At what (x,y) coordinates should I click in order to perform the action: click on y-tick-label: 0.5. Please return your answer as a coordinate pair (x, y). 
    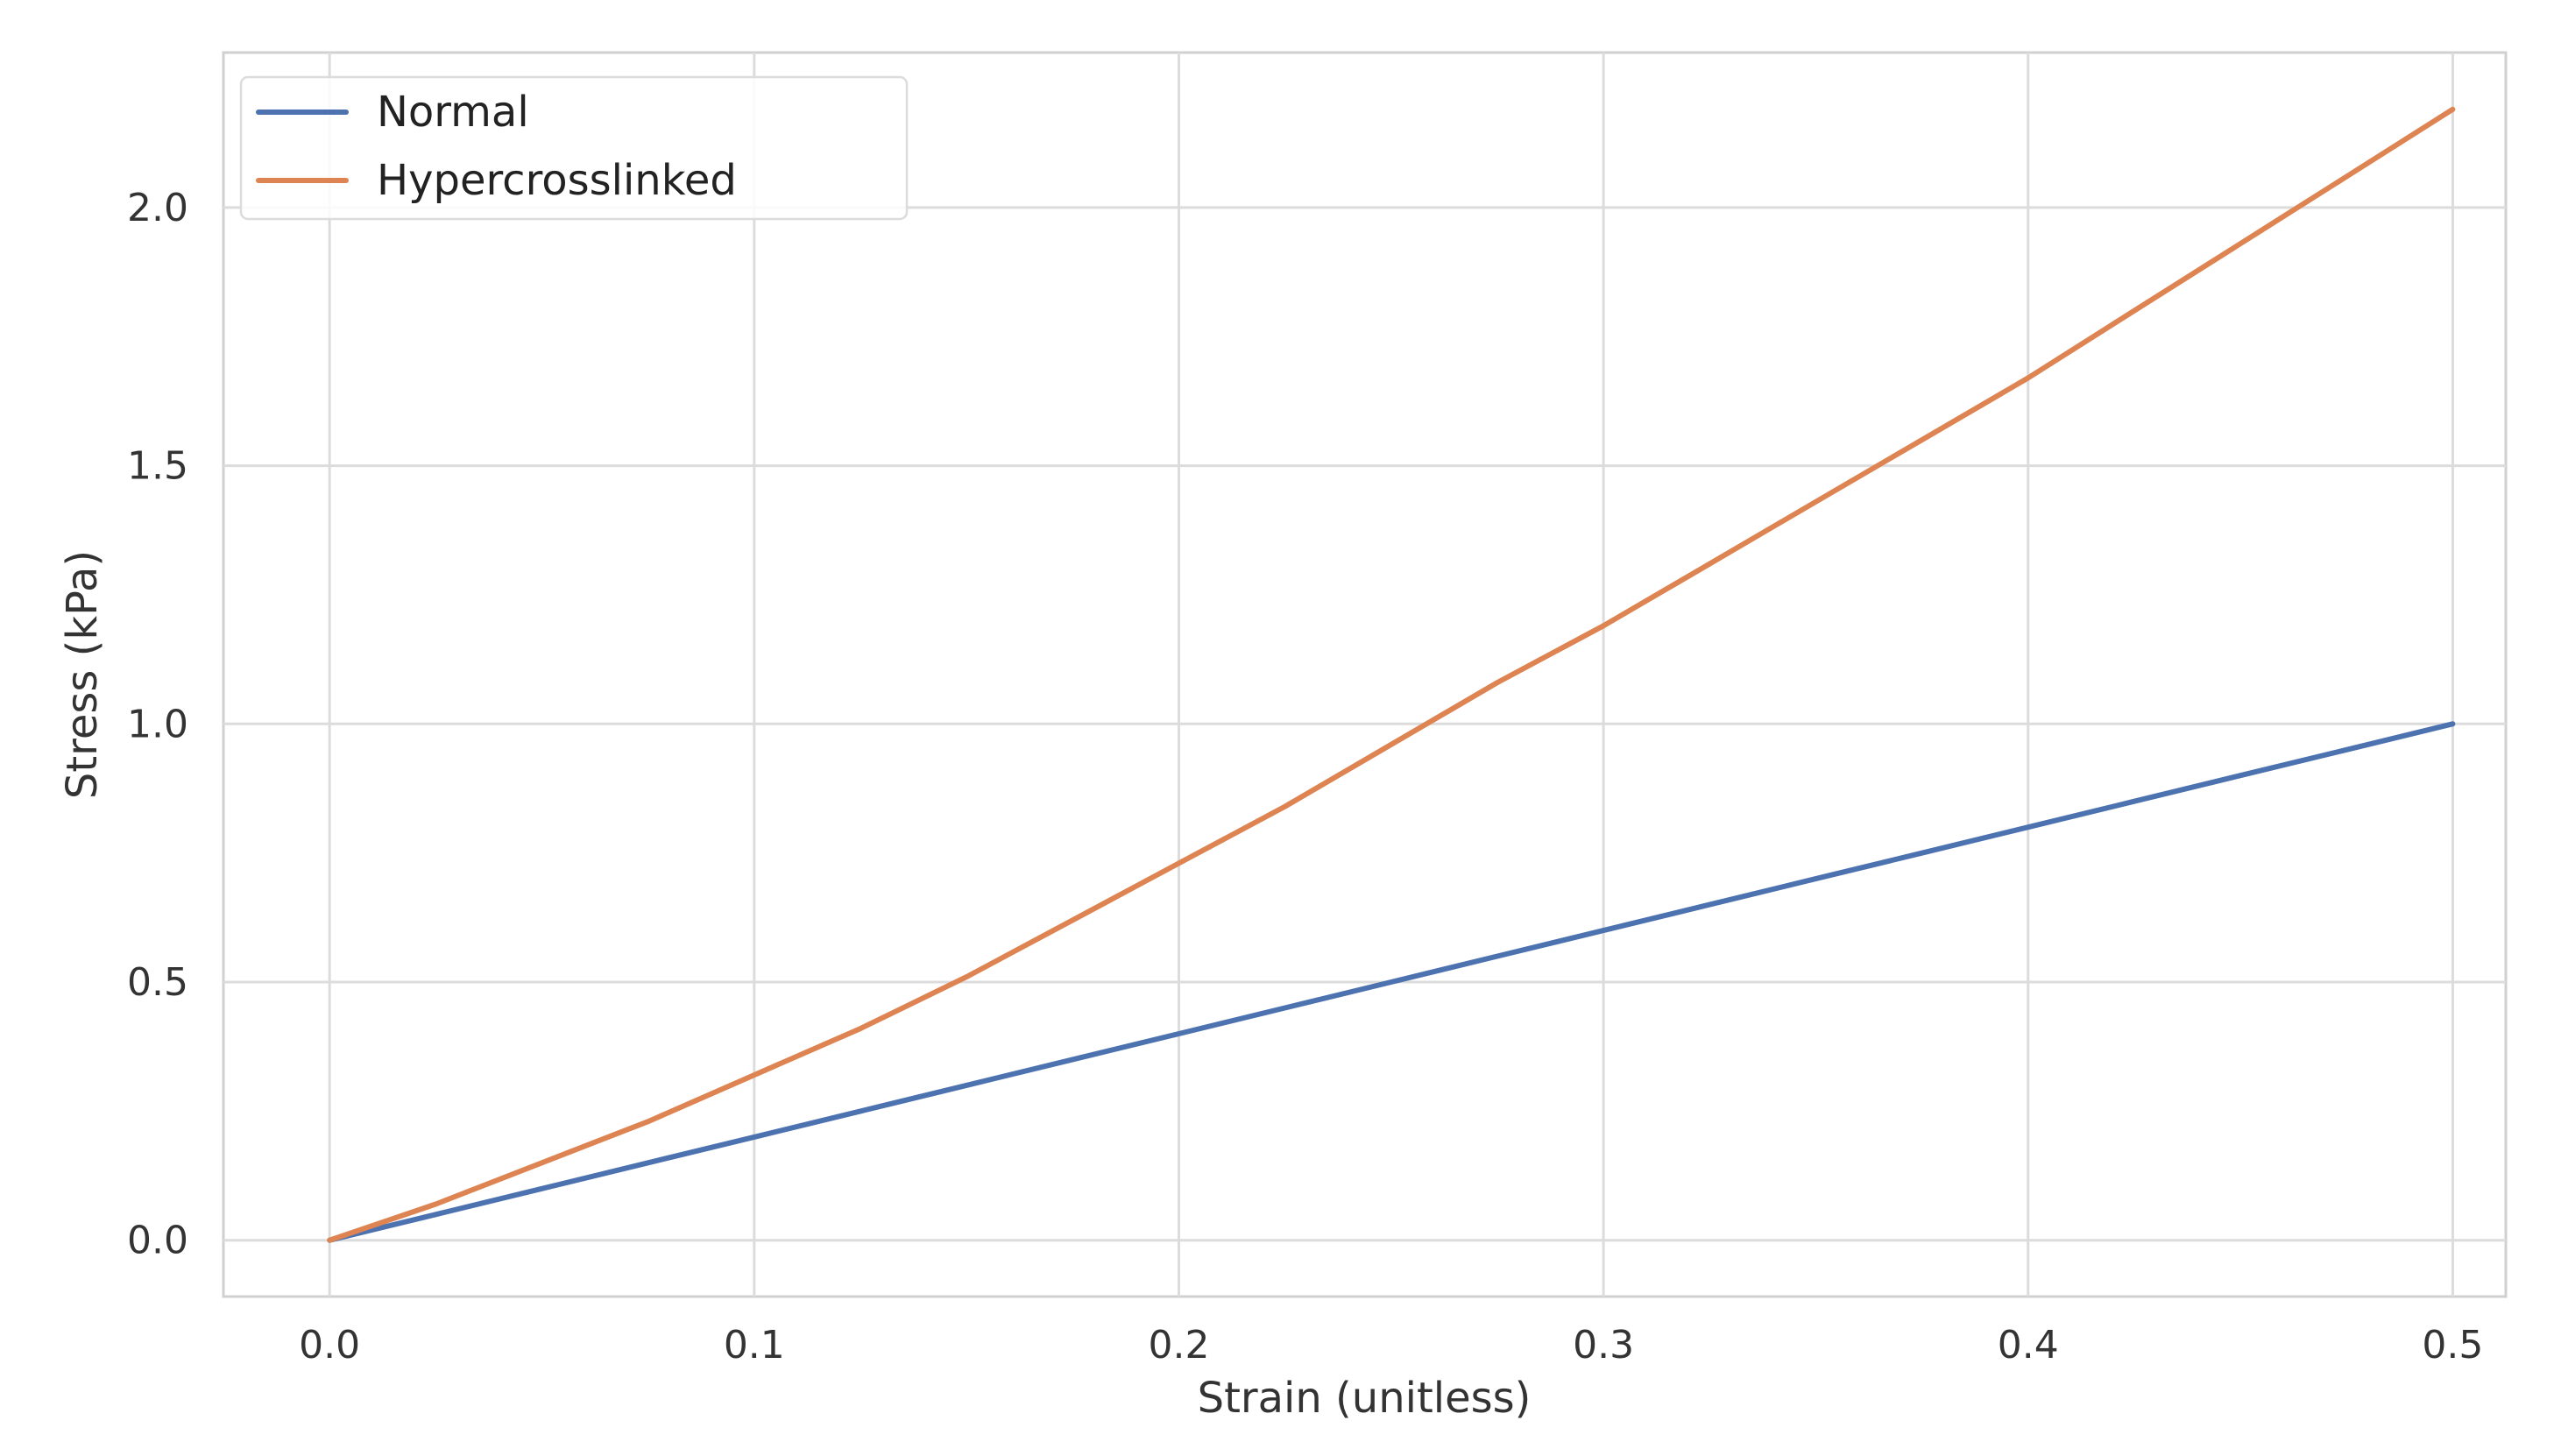
    Looking at the image, I should click on (157, 982).